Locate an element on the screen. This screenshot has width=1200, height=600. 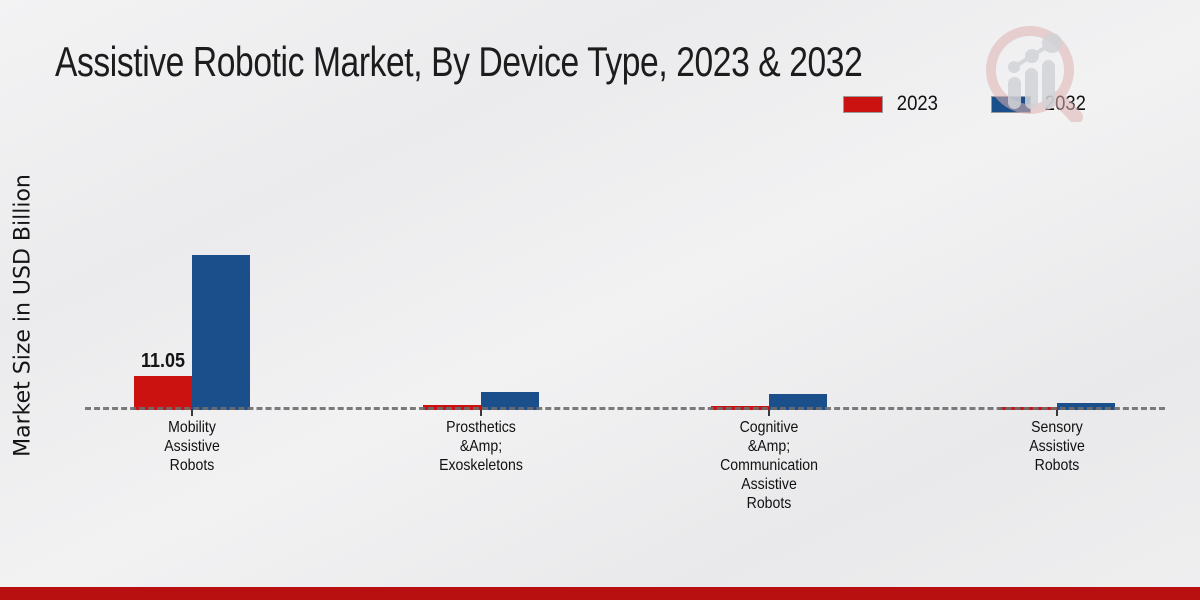
bar-chart-magnifier-logo-icon is located at coordinates (1034, 74).